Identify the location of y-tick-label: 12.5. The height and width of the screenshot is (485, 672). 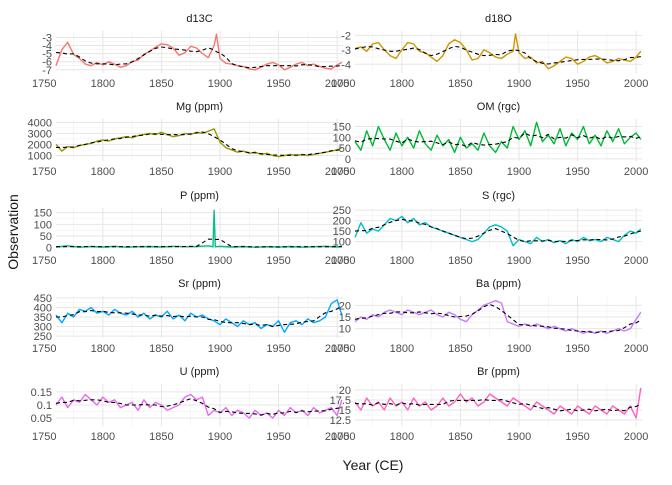
(340, 421).